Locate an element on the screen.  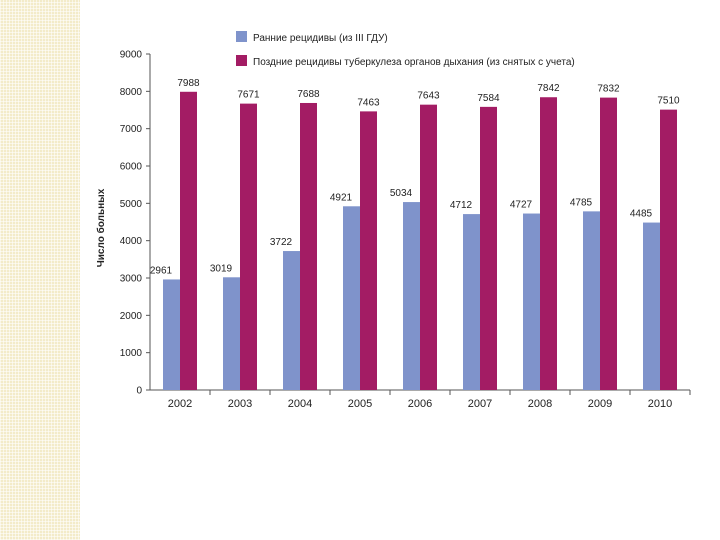
x-tick-label: 2003 is located at coordinates (240, 404).